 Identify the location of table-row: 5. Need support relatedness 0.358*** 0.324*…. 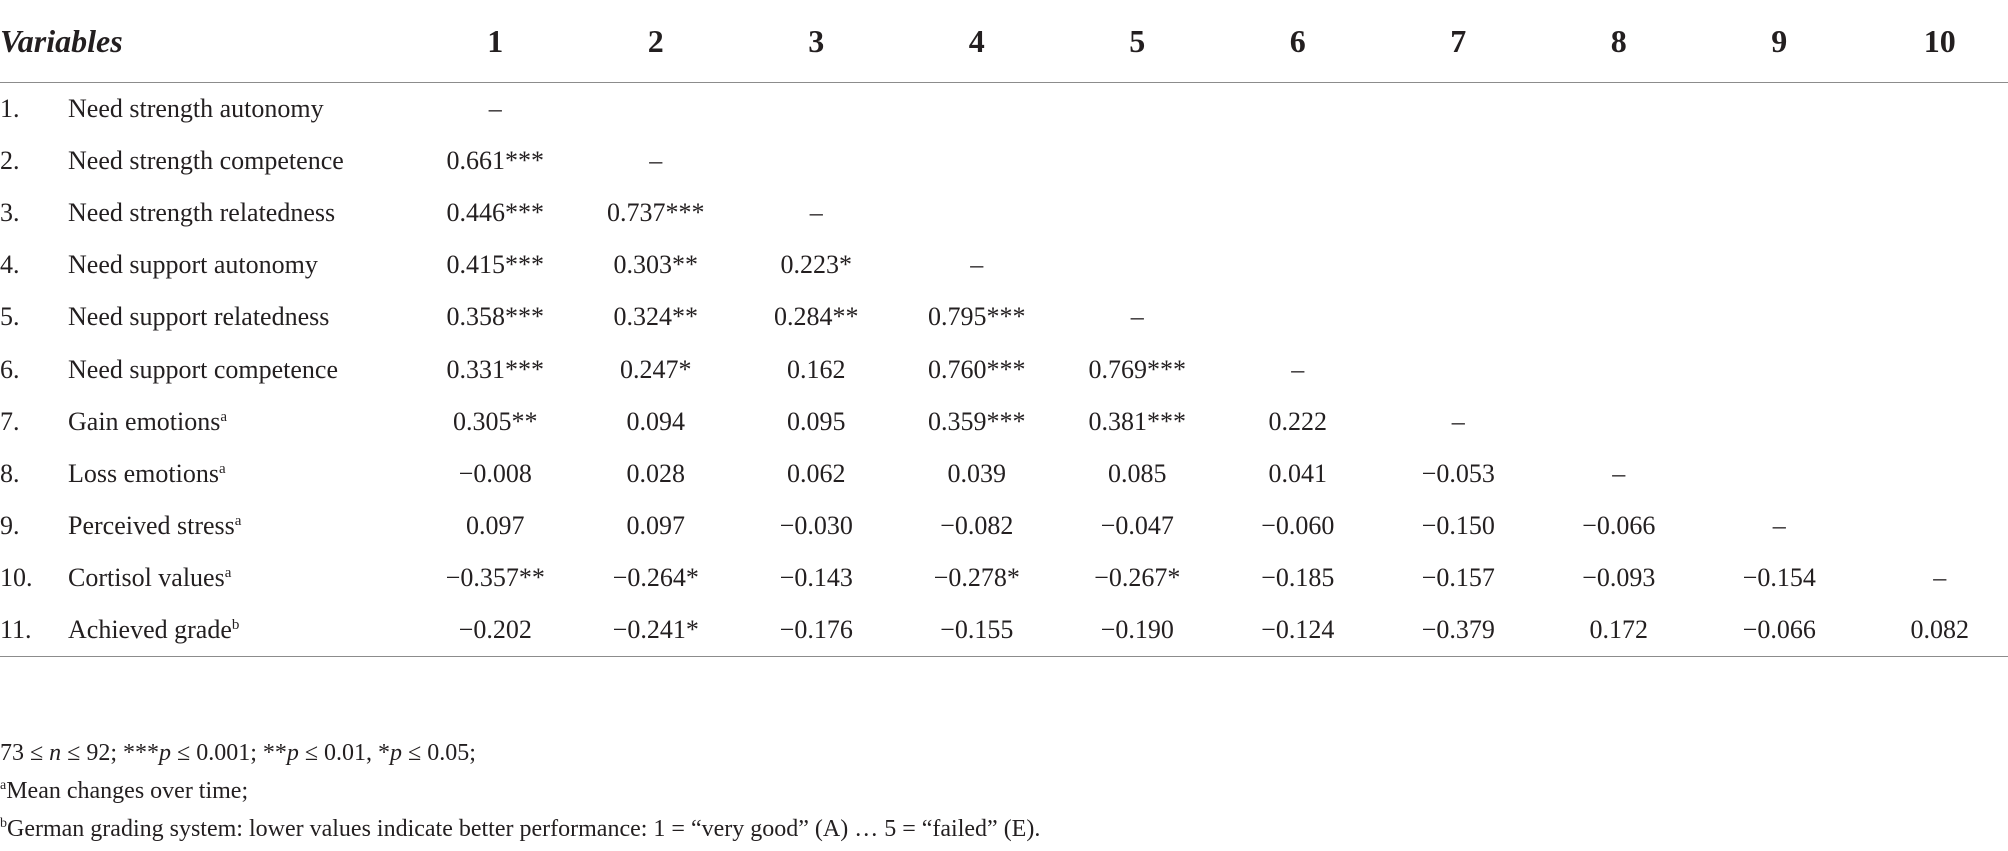
(1004, 317).